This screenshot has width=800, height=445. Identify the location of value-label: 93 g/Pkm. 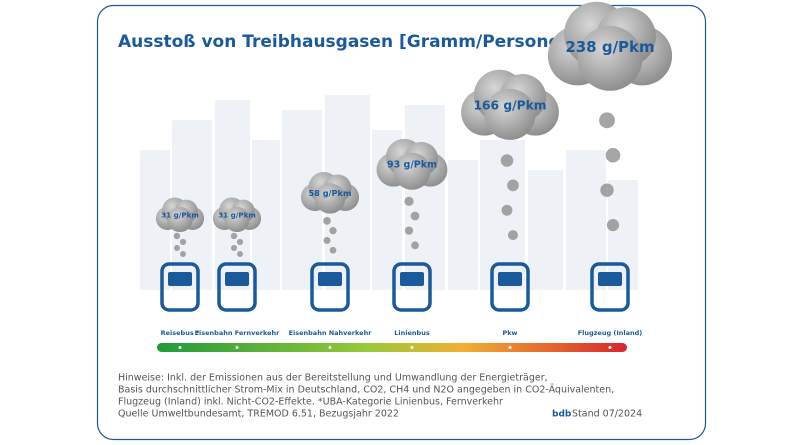
(412, 165).